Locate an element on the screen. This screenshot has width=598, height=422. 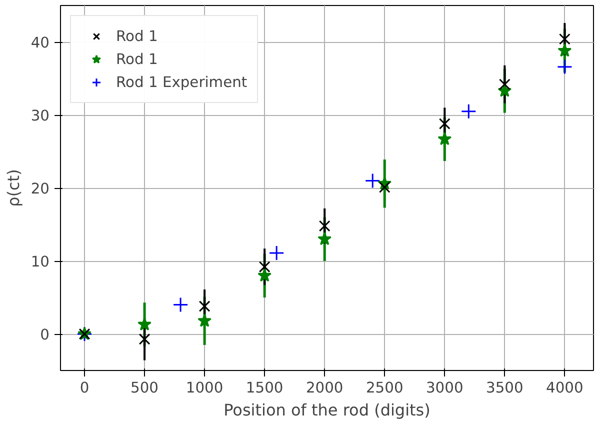
x-tick-label: 500 is located at coordinates (144, 388).